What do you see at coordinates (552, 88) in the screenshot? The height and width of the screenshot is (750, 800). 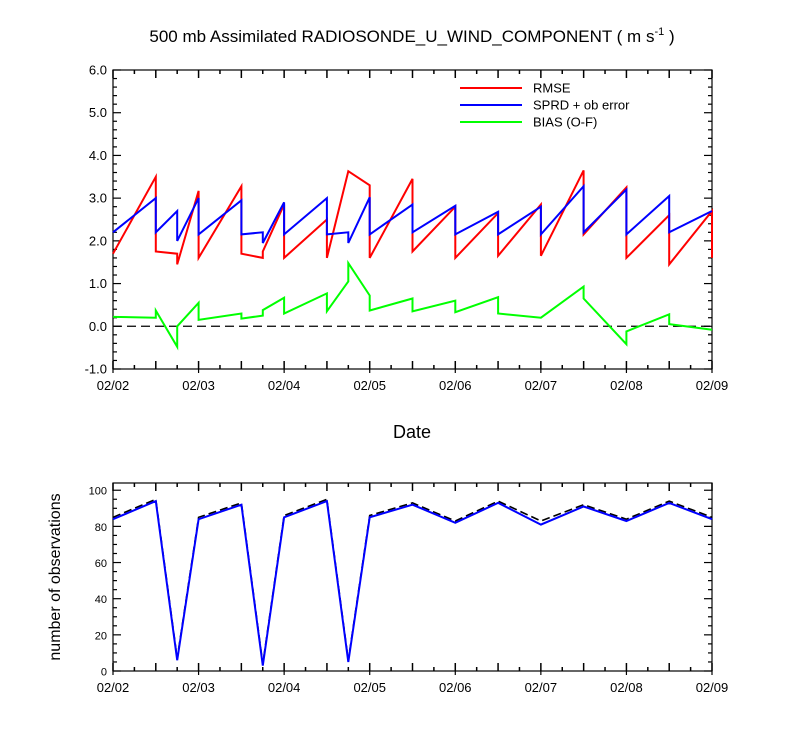 I see `legend-label: RMSE` at bounding box center [552, 88].